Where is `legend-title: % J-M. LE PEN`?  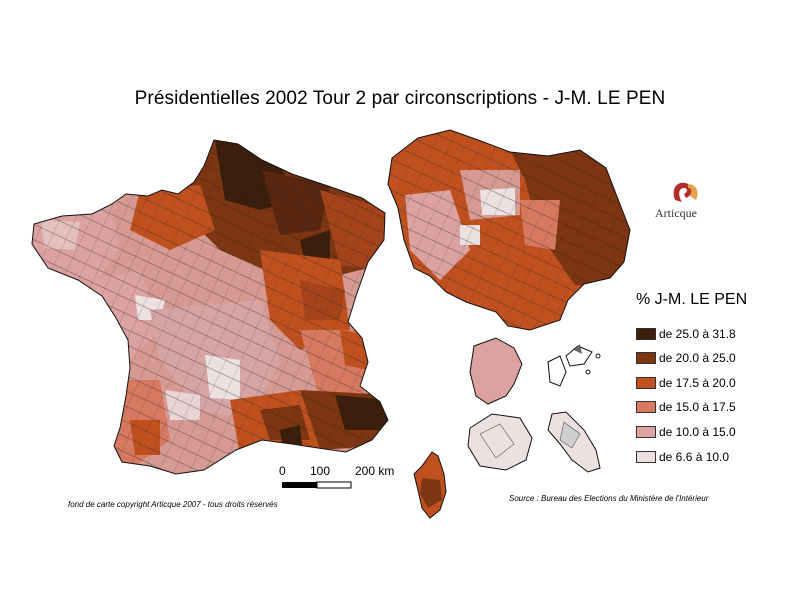
legend-title: % J-M. LE PEN is located at coordinates (692, 299).